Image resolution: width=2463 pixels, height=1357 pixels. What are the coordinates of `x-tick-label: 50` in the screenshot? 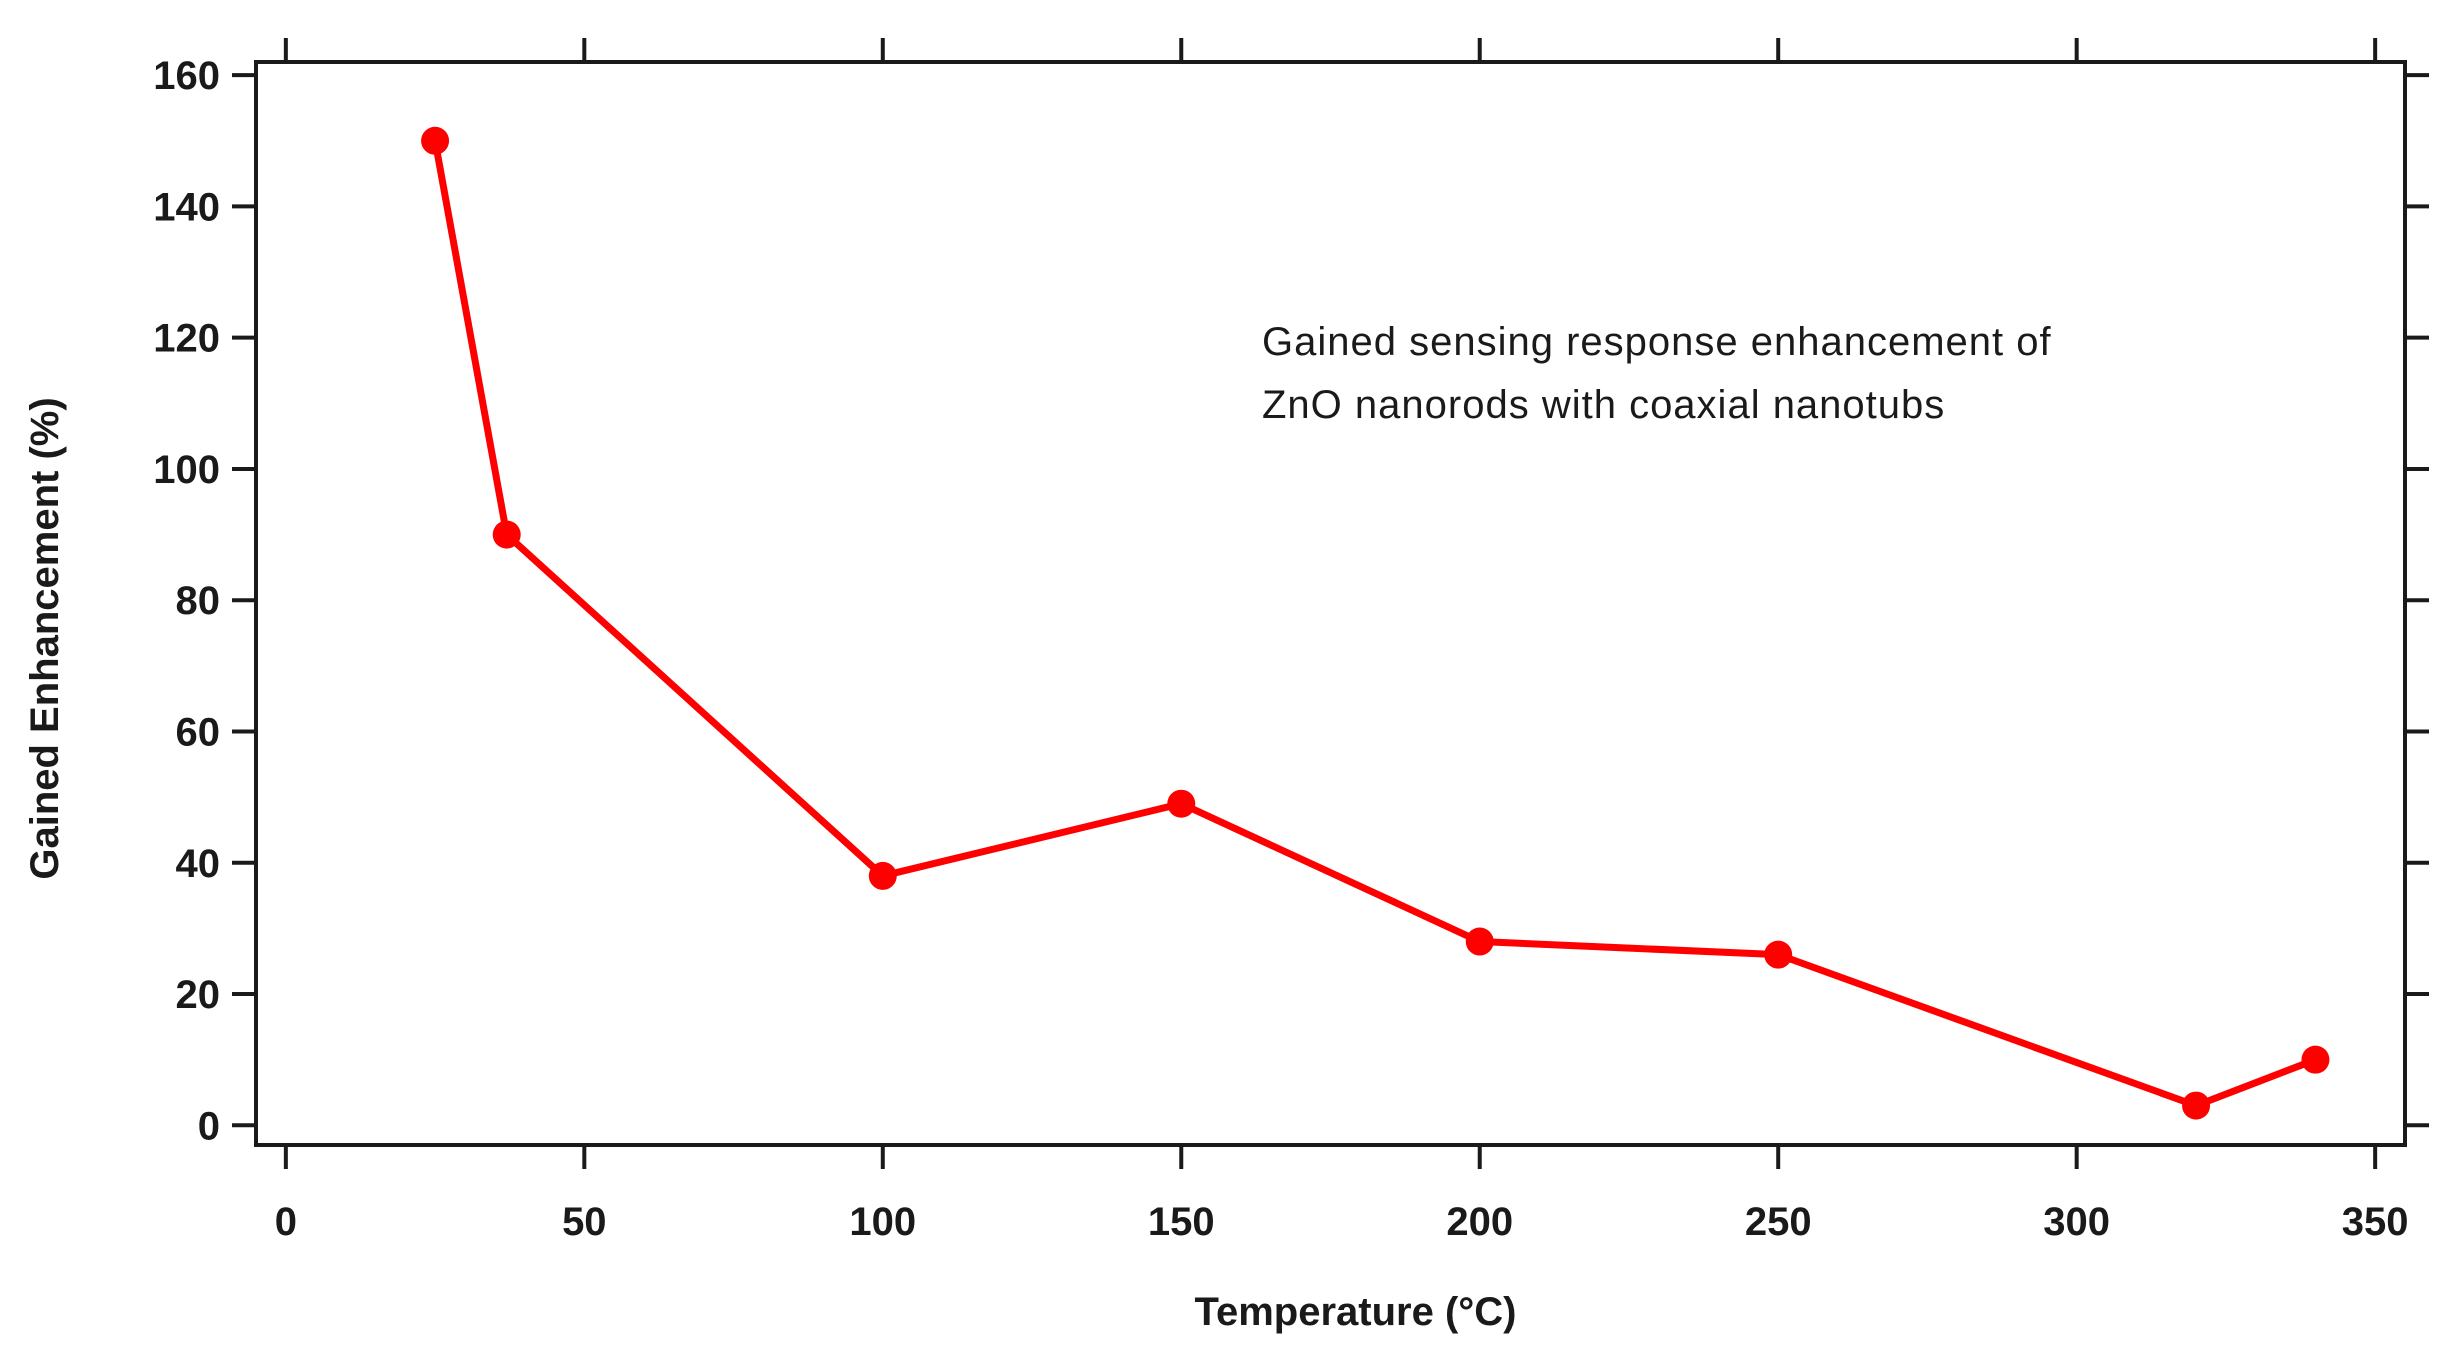 It's located at (584, 1222).